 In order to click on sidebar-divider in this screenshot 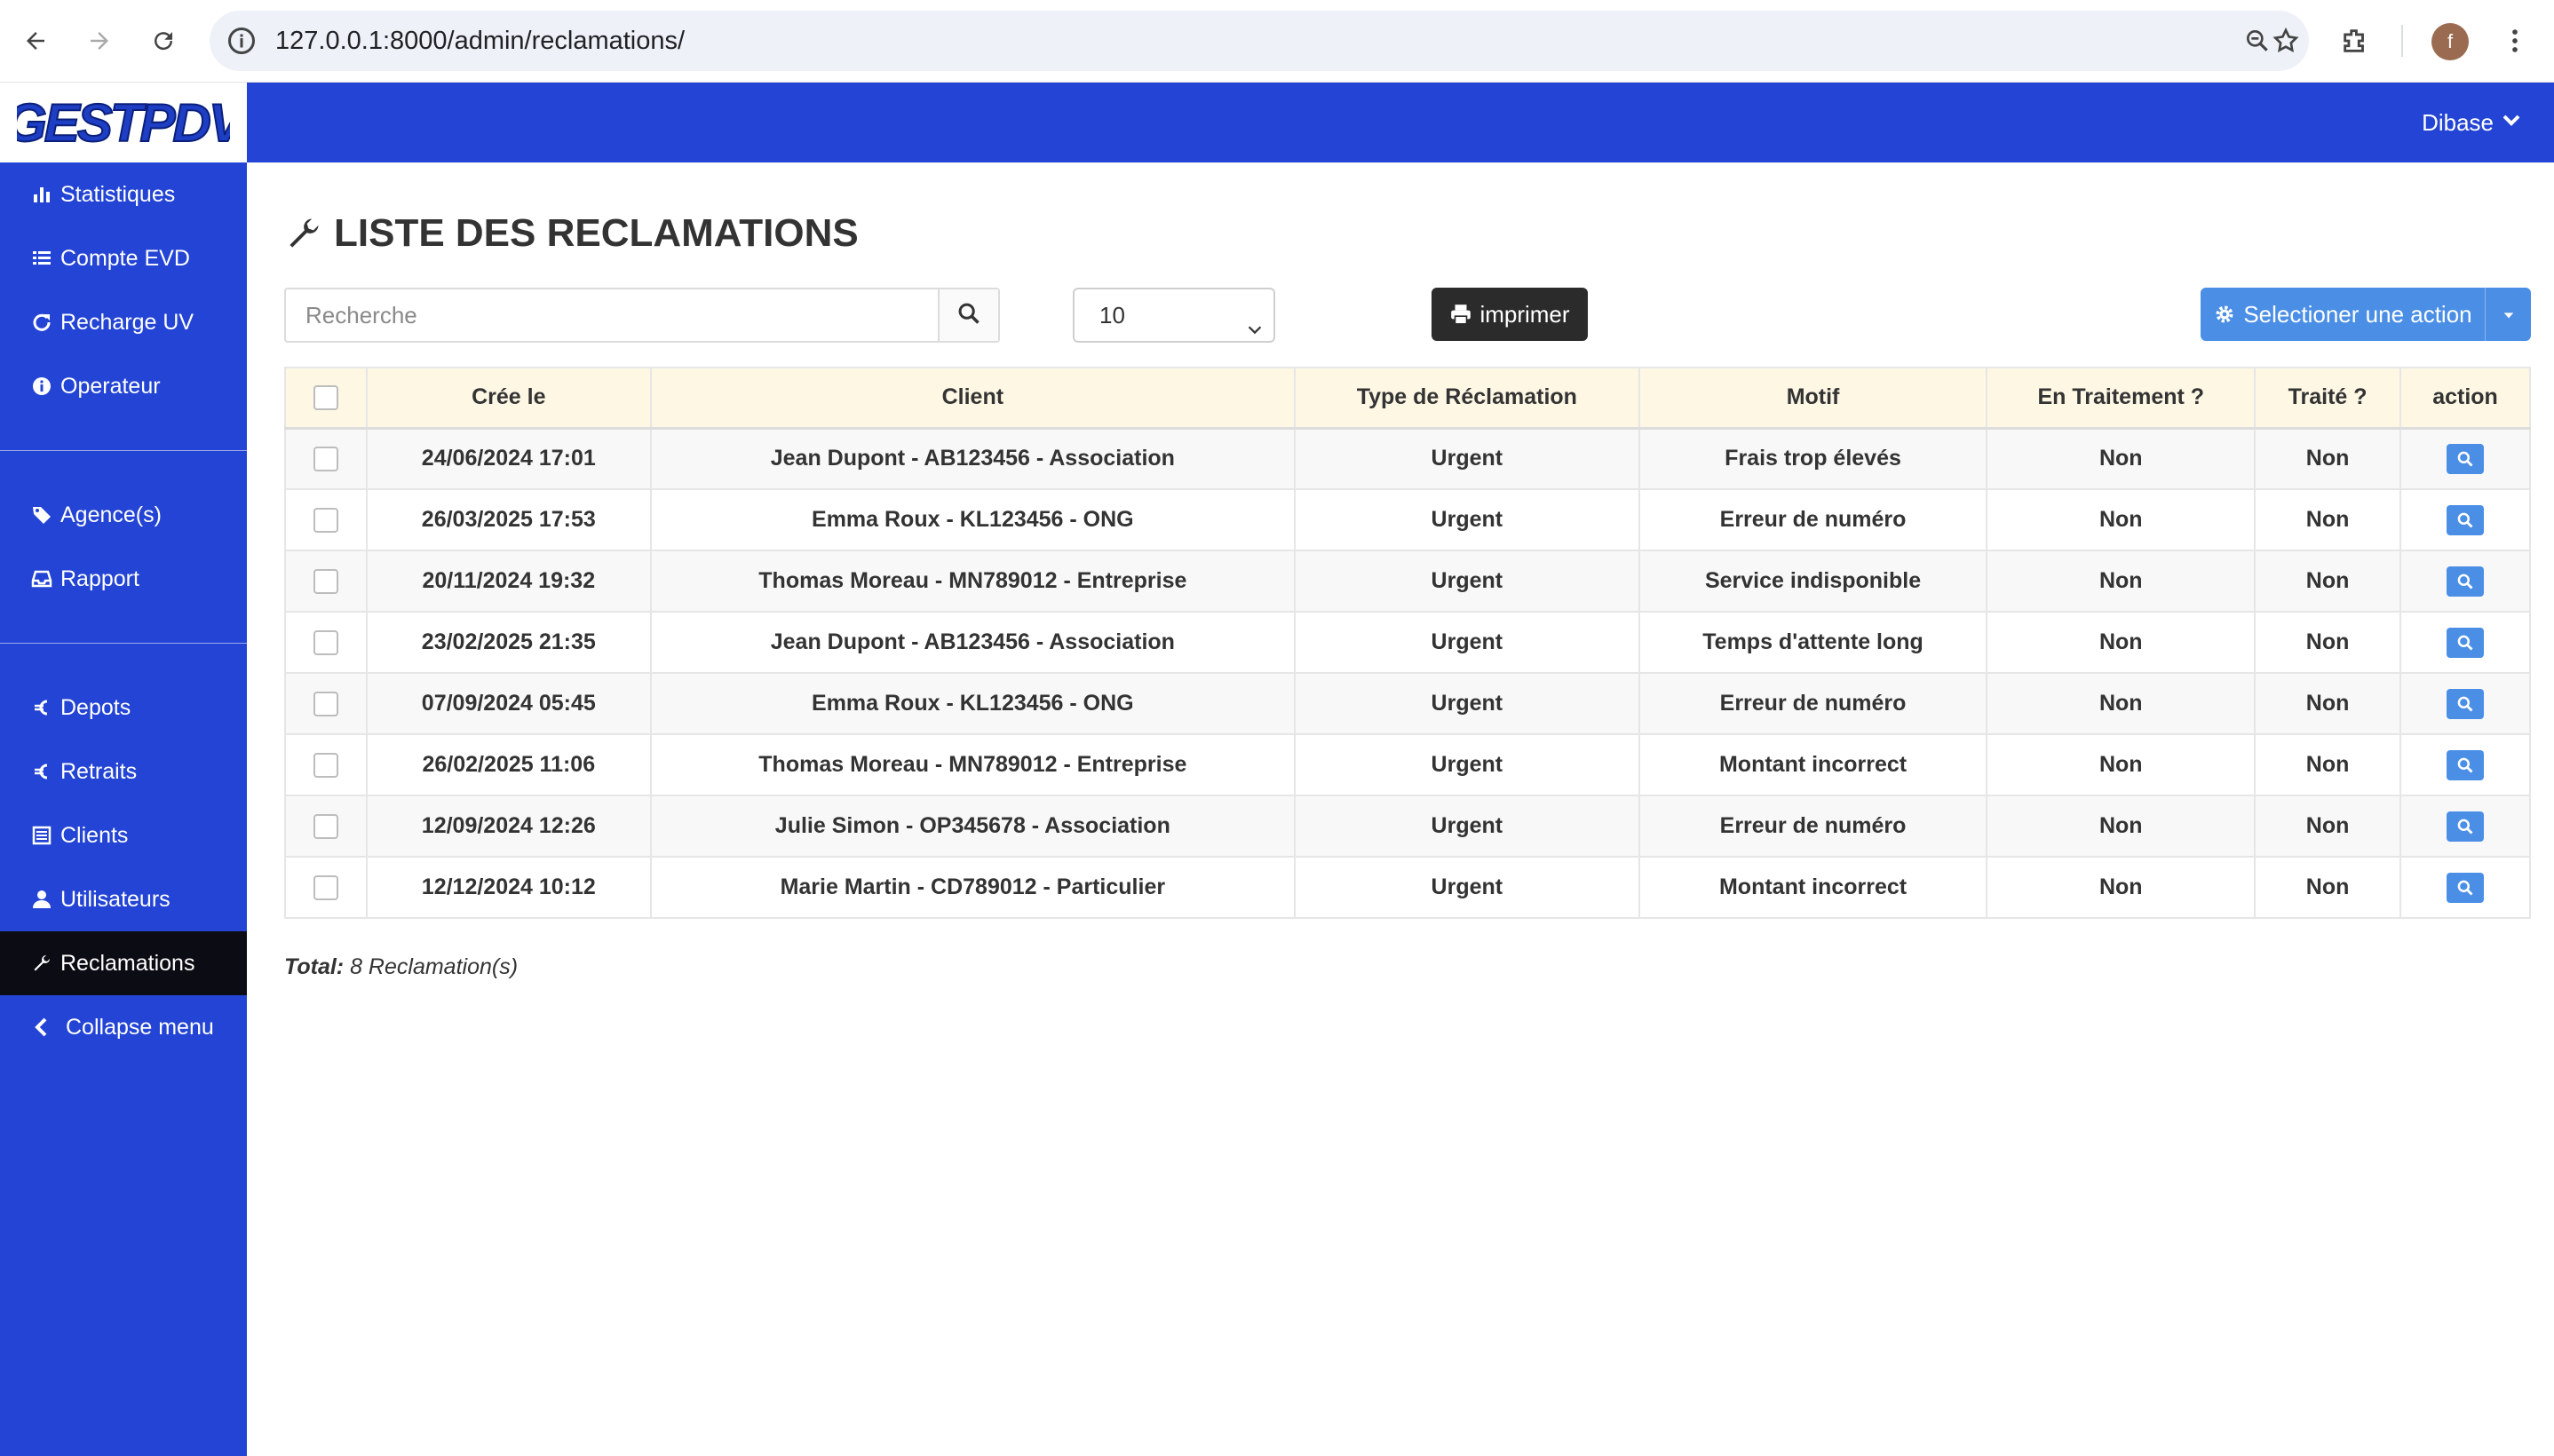, I will do `click(124, 643)`.